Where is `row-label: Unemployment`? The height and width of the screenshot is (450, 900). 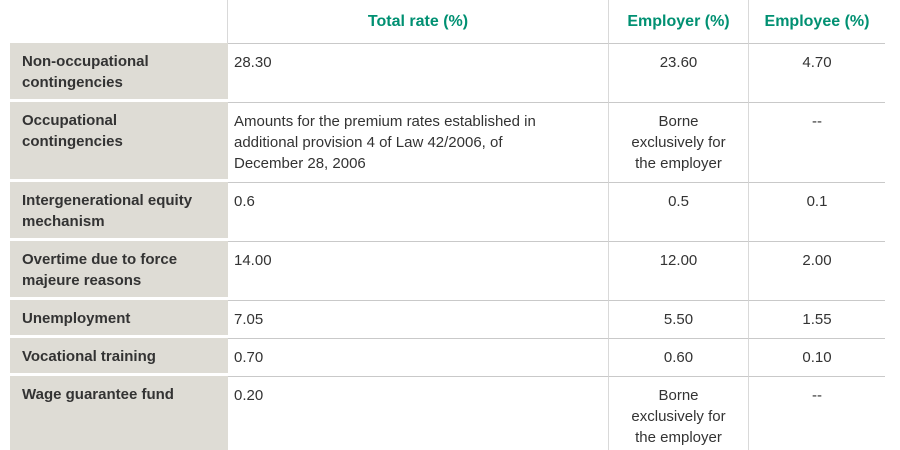
row-label: Unemployment is located at coordinates (119, 319).